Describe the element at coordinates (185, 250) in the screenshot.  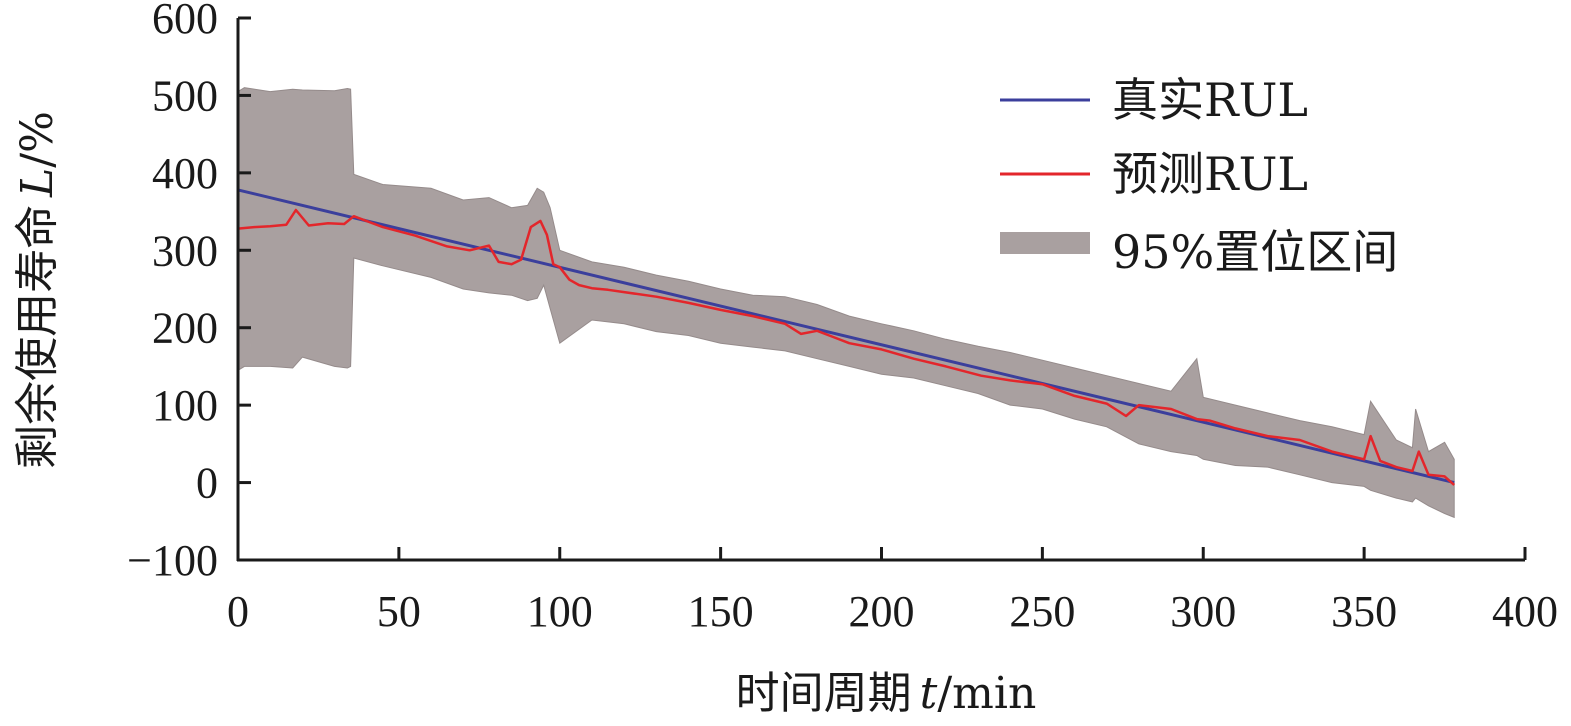
I see `y-tick-label: 300` at that location.